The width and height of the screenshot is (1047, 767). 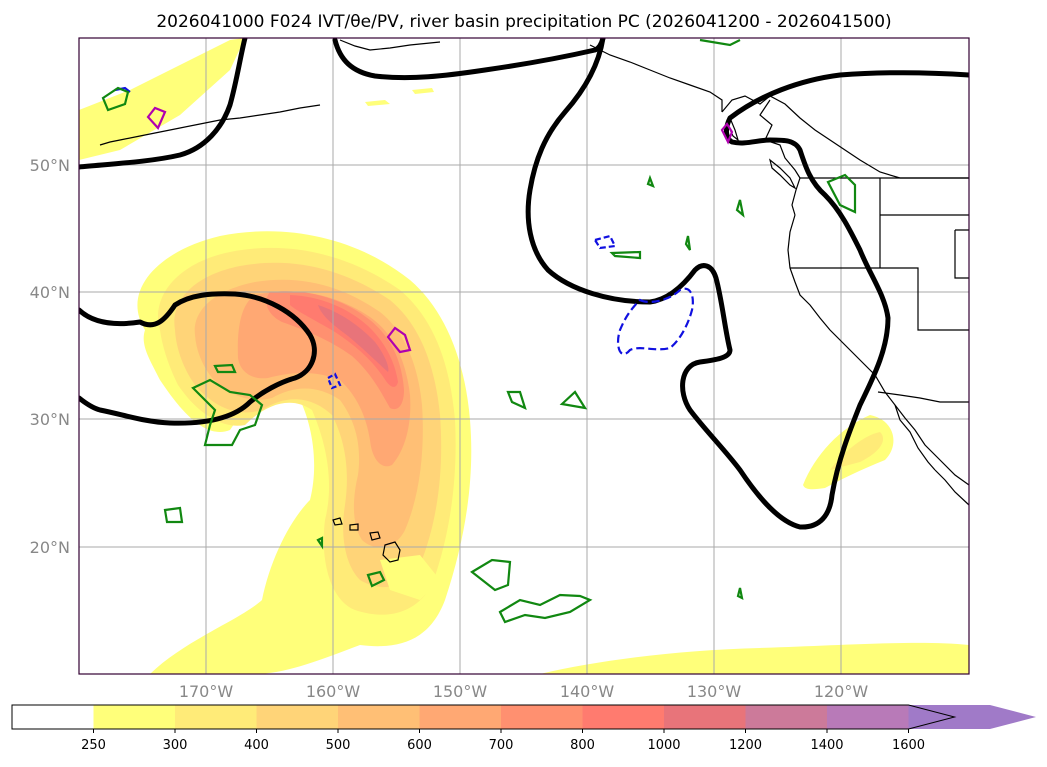 I want to click on colorbar-tick-label: 1400, so click(x=826, y=745).